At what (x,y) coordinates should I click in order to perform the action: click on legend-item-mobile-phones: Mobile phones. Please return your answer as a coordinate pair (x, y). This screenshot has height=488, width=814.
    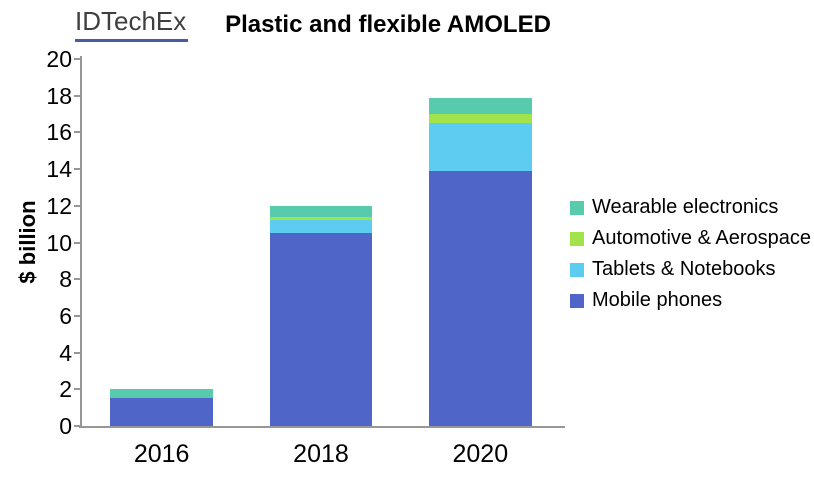
    Looking at the image, I should click on (690, 300).